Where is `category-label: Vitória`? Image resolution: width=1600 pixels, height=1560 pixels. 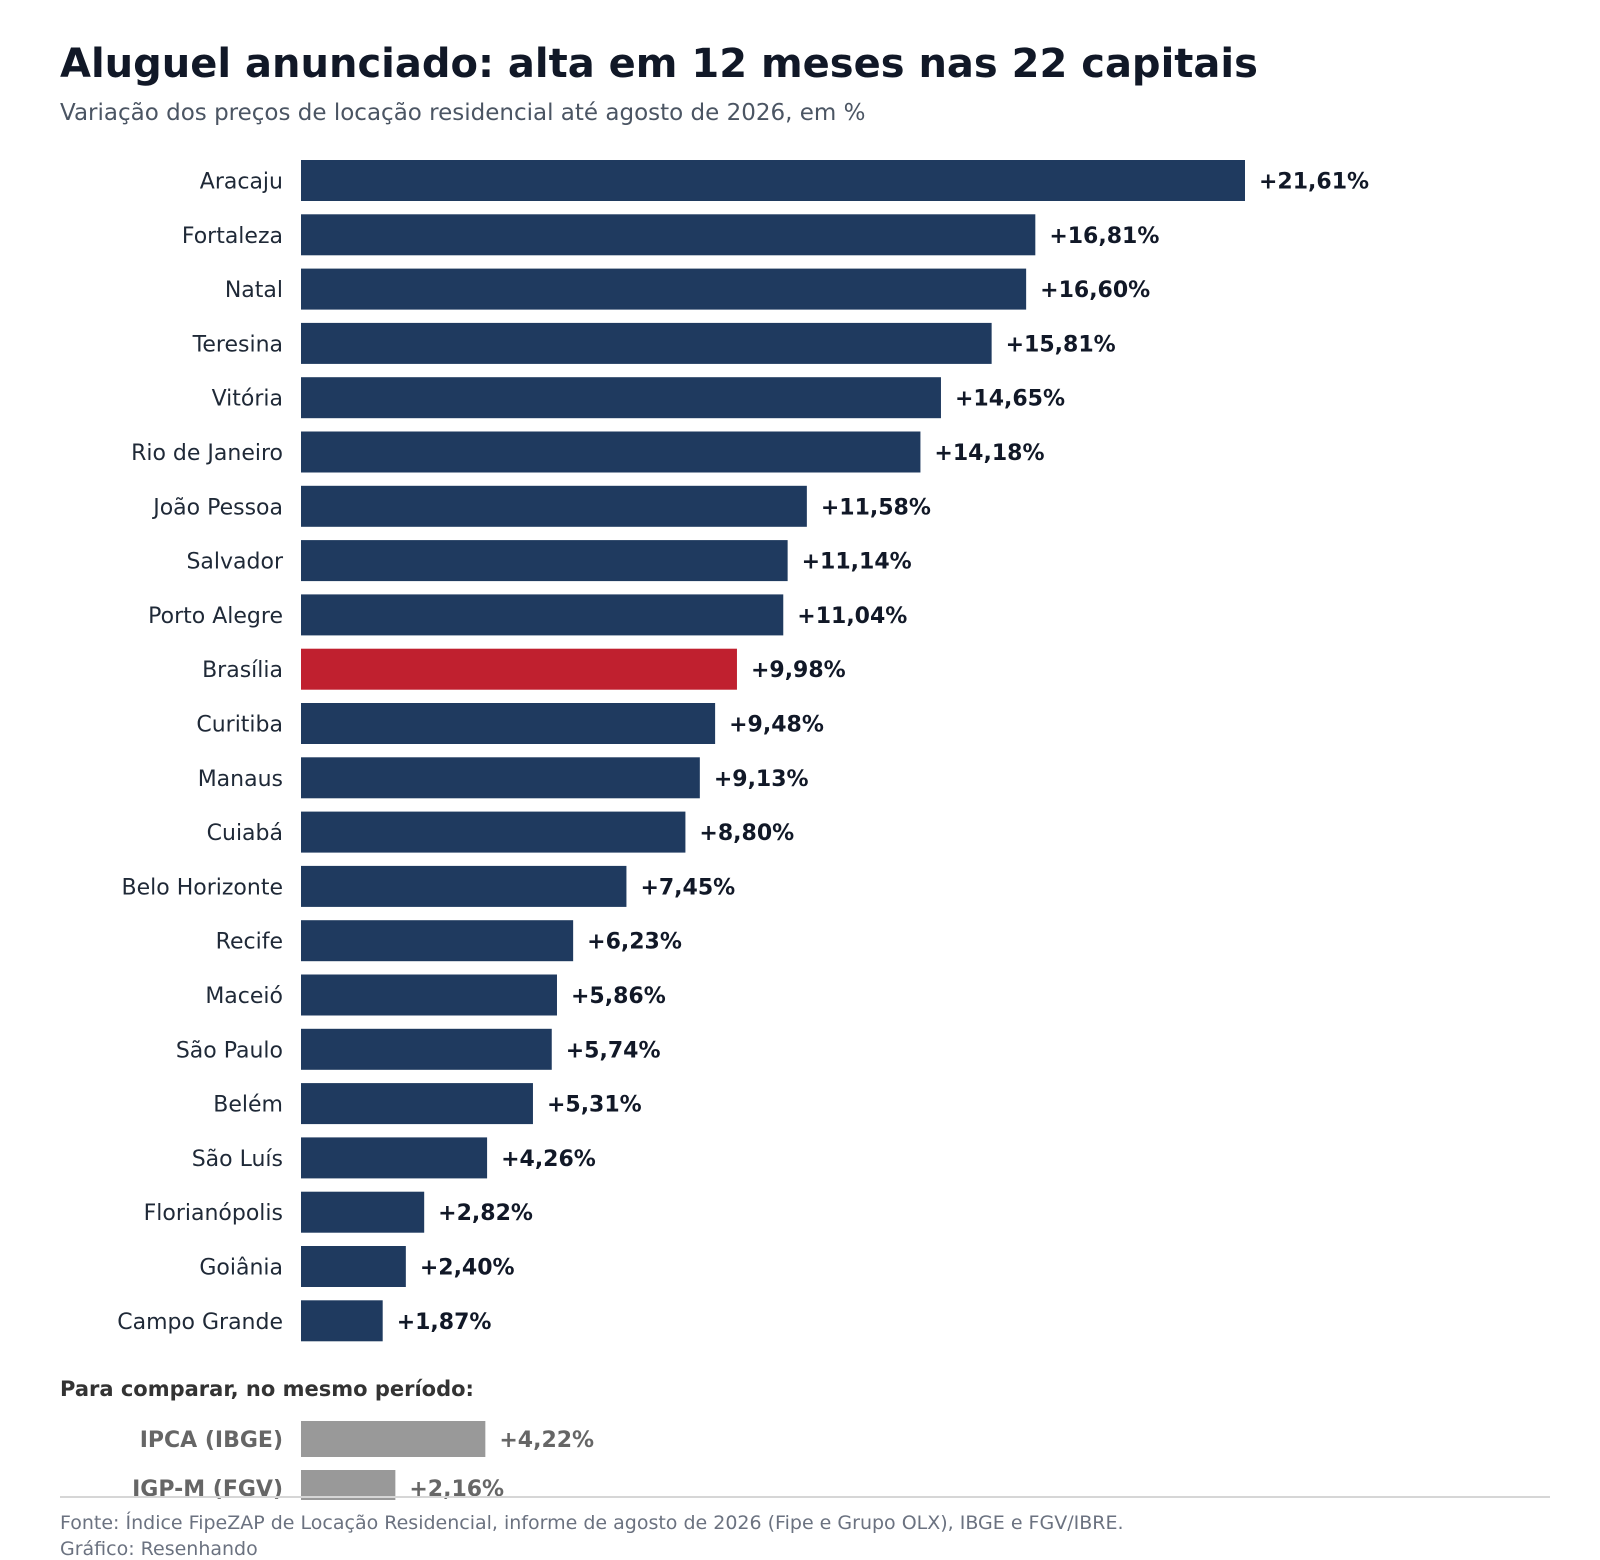 category-label: Vitória is located at coordinates (247, 399).